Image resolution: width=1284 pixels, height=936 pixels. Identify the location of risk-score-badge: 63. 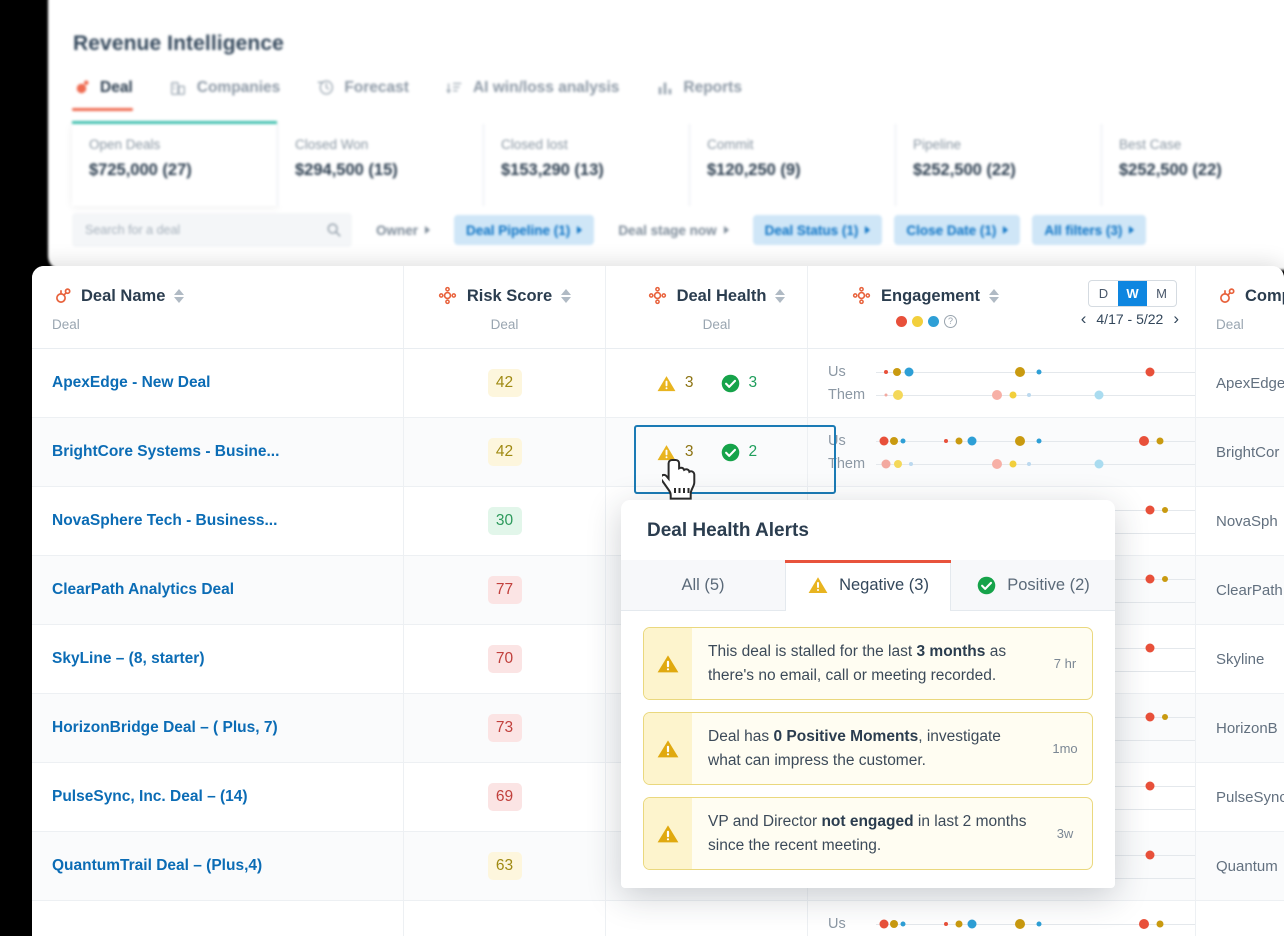
(504, 866).